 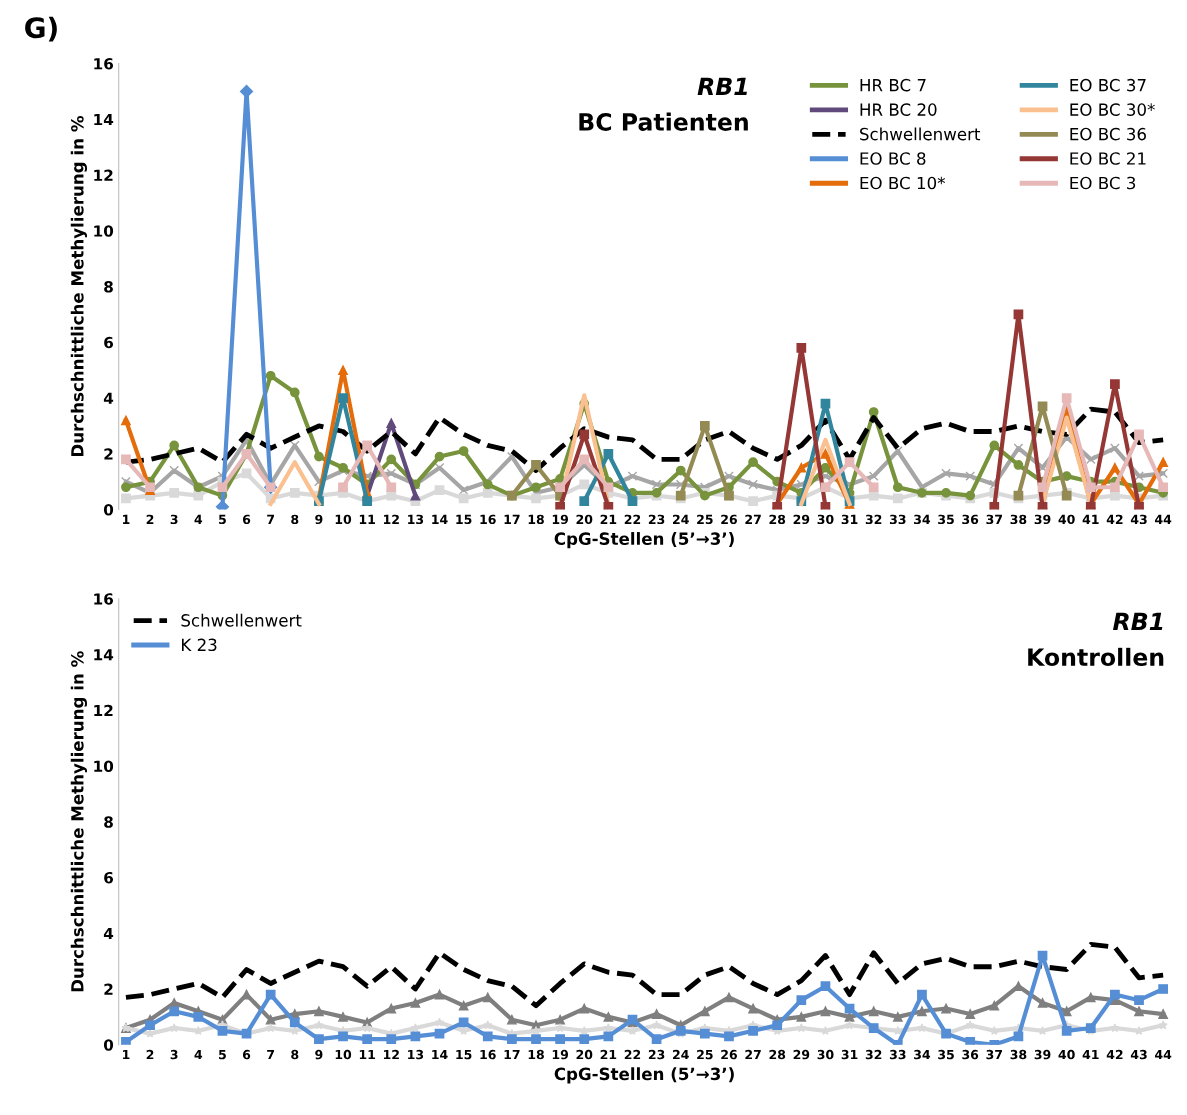 What do you see at coordinates (663, 121) in the screenshot?
I see `text: BC Patienten` at bounding box center [663, 121].